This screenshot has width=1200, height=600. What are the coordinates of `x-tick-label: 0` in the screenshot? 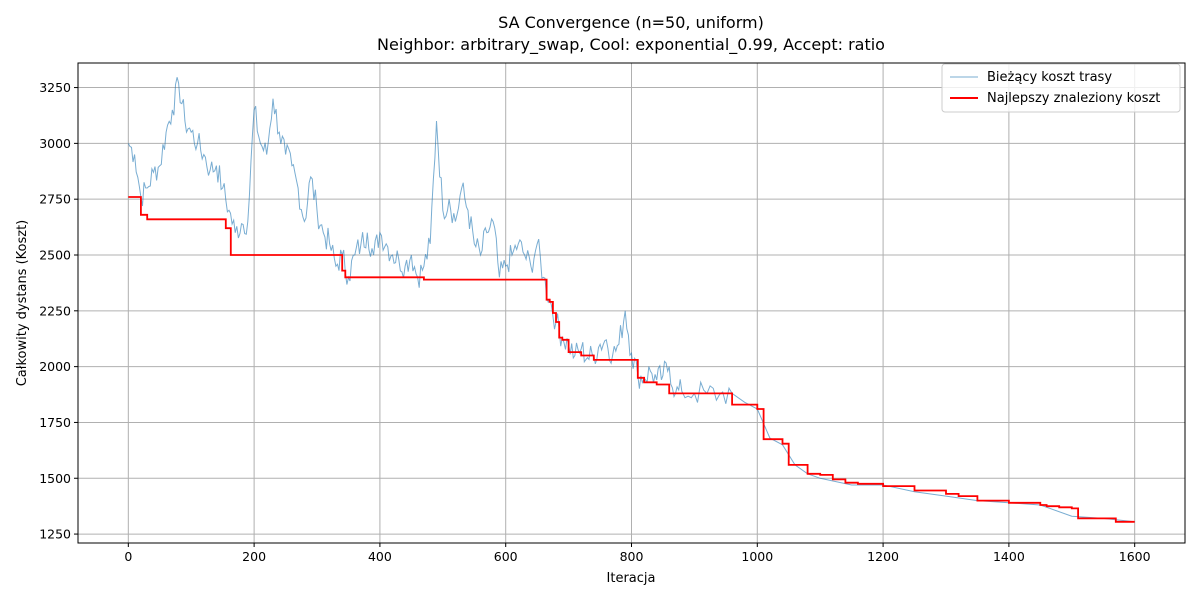 It's located at (128, 556).